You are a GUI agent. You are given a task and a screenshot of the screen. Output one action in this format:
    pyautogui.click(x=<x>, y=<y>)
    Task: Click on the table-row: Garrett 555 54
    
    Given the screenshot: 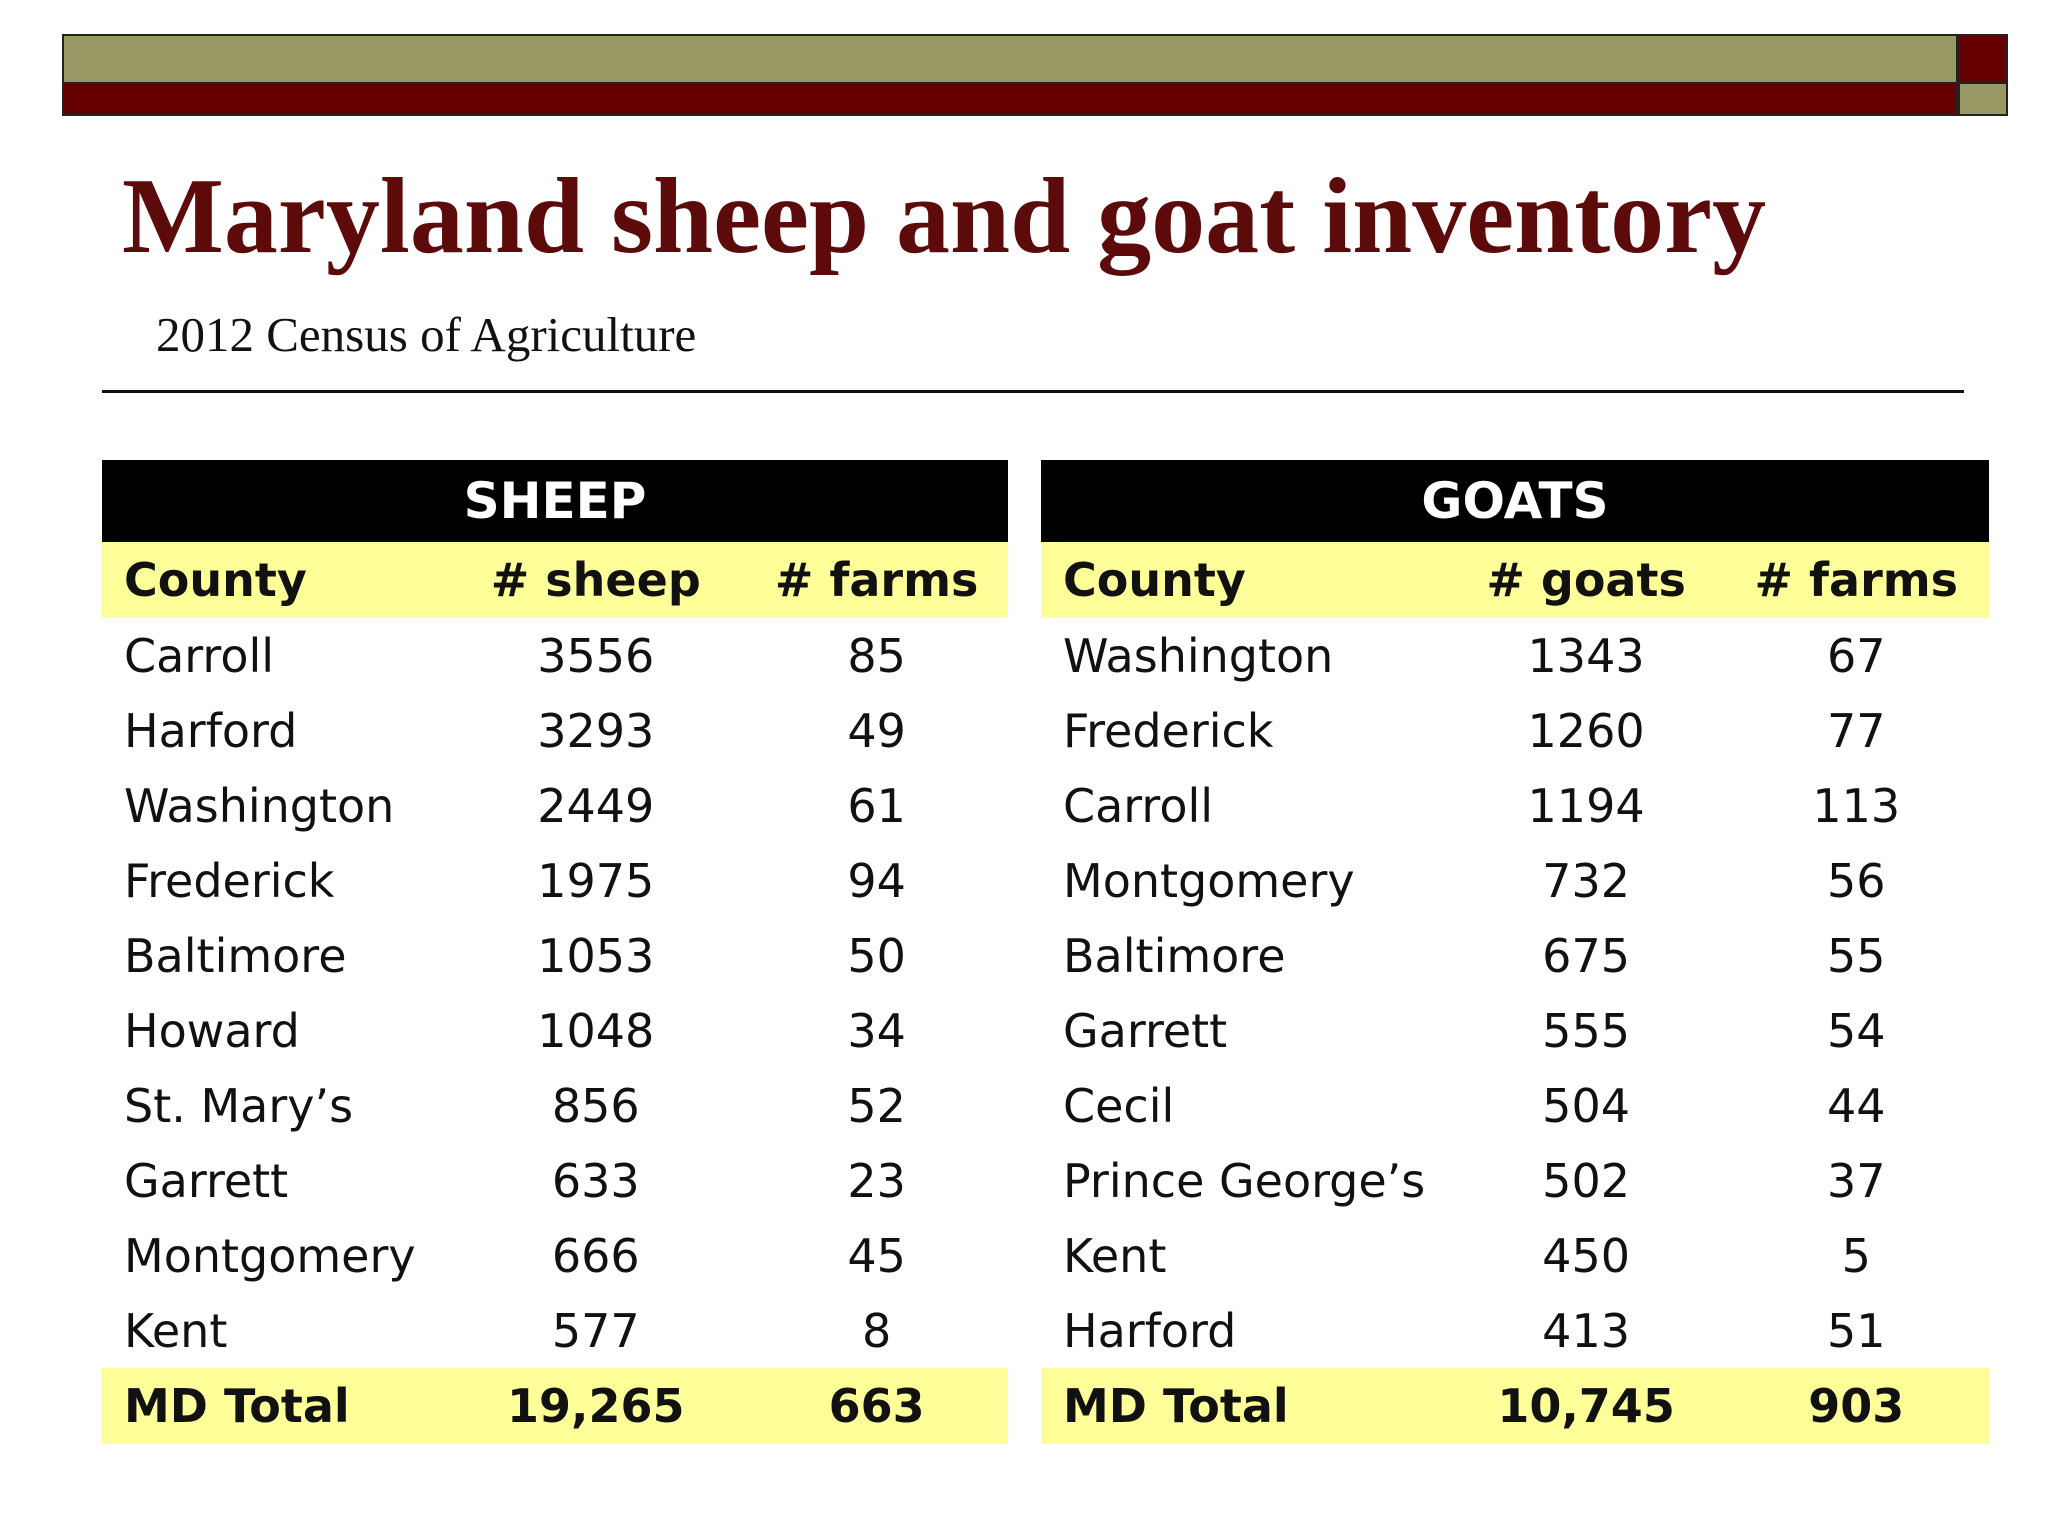 What is the action you would take?
    pyautogui.click(x=1515, y=1030)
    